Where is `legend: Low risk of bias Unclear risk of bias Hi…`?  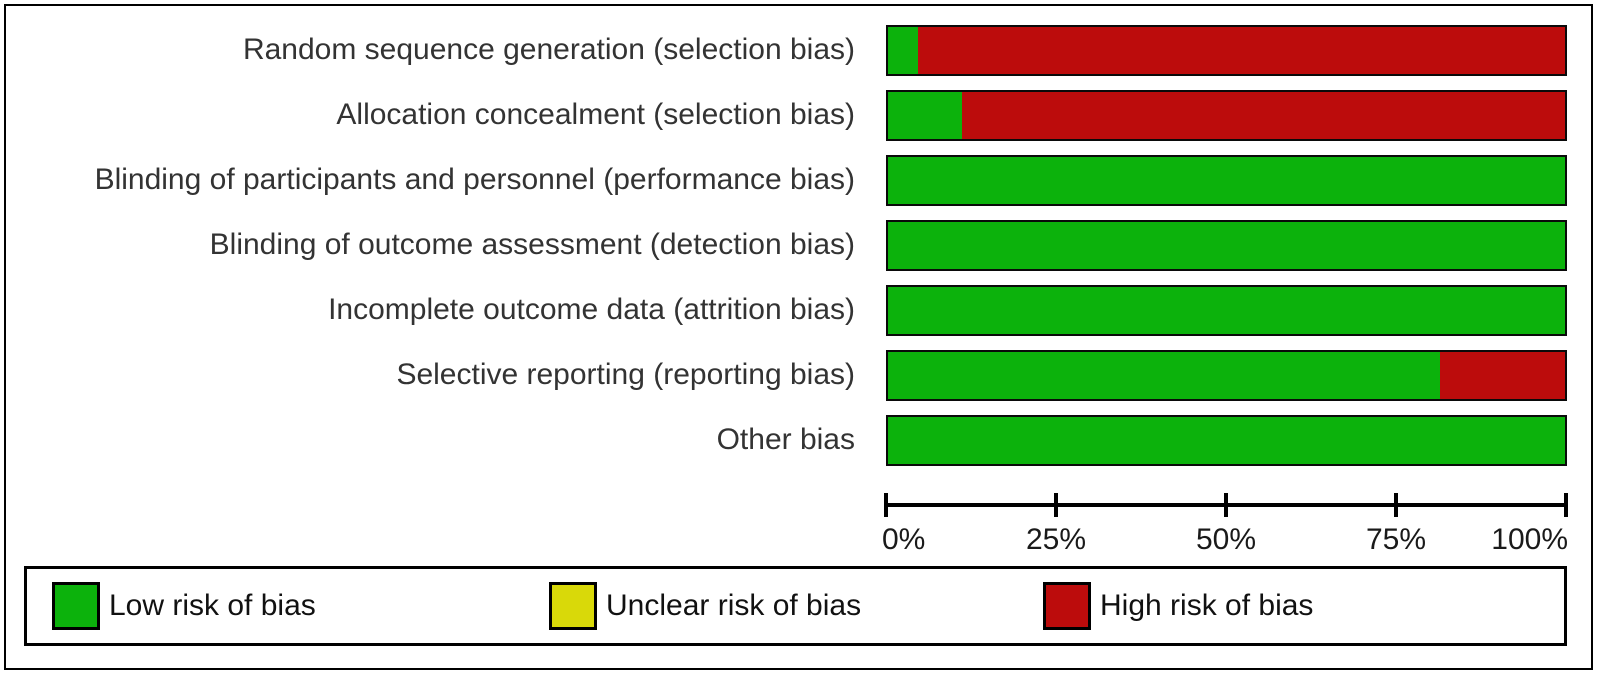 legend: Low risk of bias Unclear risk of bias Hi… is located at coordinates (795, 606).